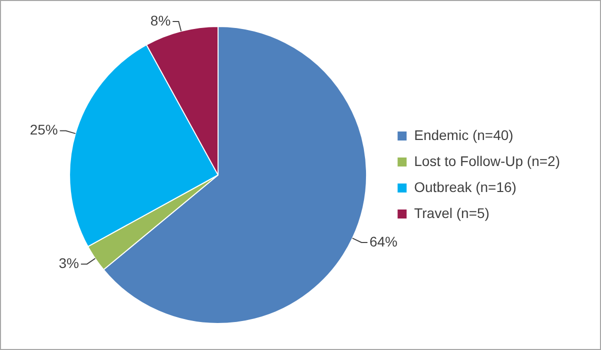 The width and height of the screenshot is (601, 350). Describe the element at coordinates (68, 262) in the screenshot. I see `data-label: 3%` at that location.